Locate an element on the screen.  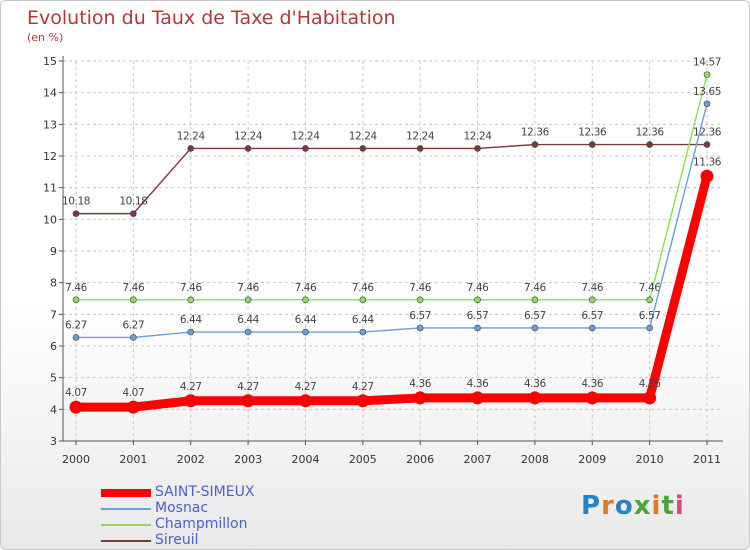
data-label-mosnac-2002: 6.44 is located at coordinates (191, 320).